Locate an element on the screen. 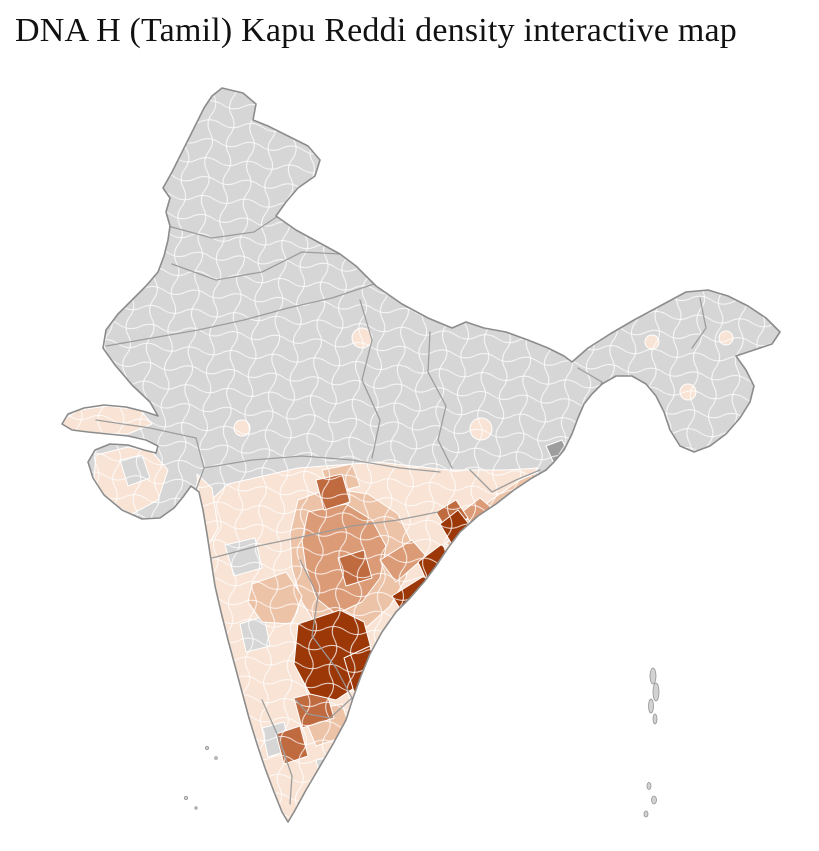 This screenshot has height=851, width=819. lakshadweep-islands is located at coordinates (200, 778).